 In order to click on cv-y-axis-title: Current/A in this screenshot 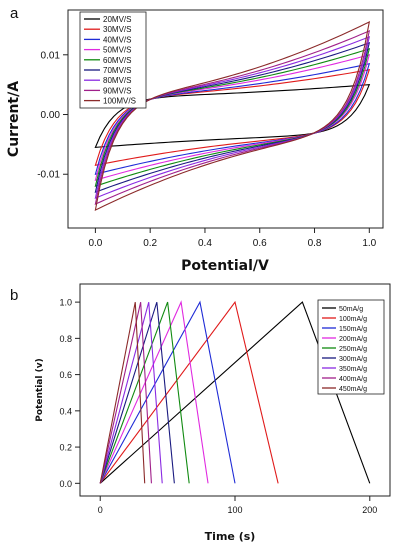, I will do `click(14, 119)`.